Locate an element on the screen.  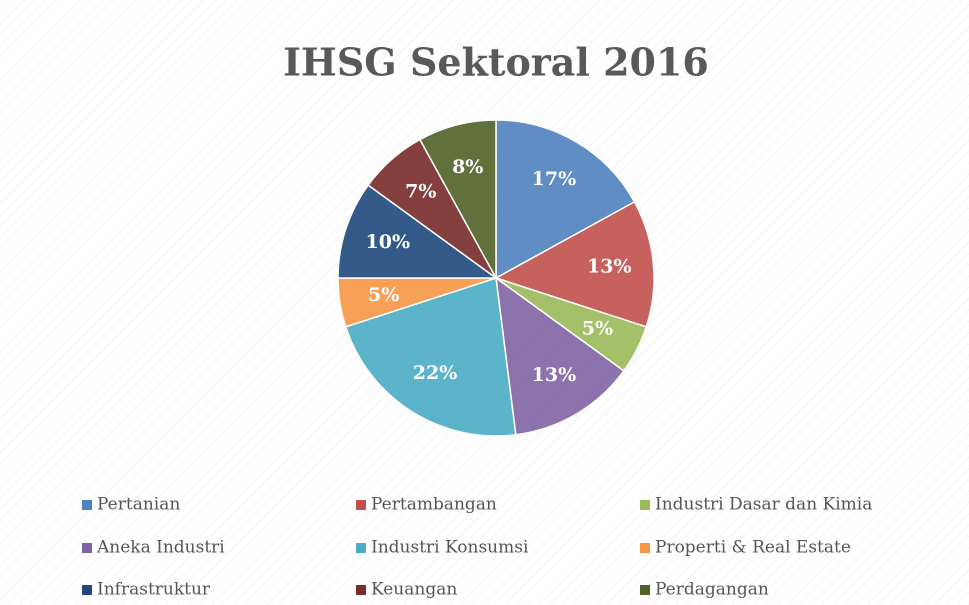
legend-label: Perdagangan is located at coordinates (712, 590).